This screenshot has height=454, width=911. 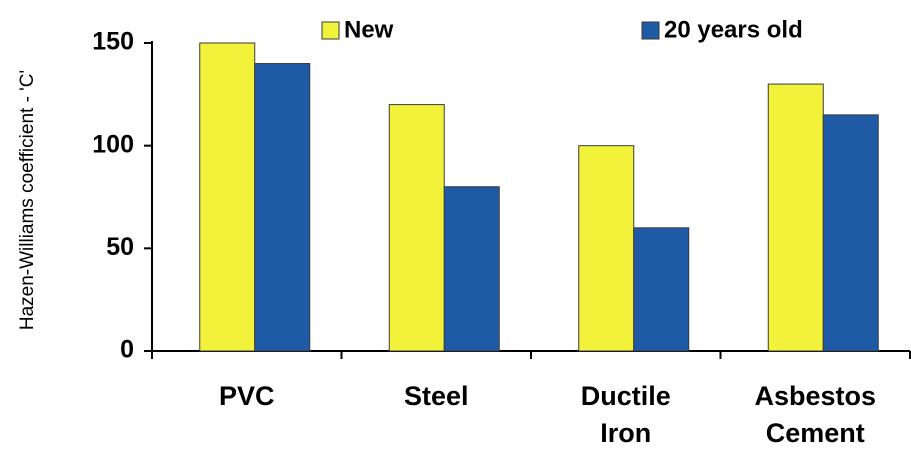 What do you see at coordinates (626, 396) in the screenshot?
I see `x-tick-label: Ductile` at bounding box center [626, 396].